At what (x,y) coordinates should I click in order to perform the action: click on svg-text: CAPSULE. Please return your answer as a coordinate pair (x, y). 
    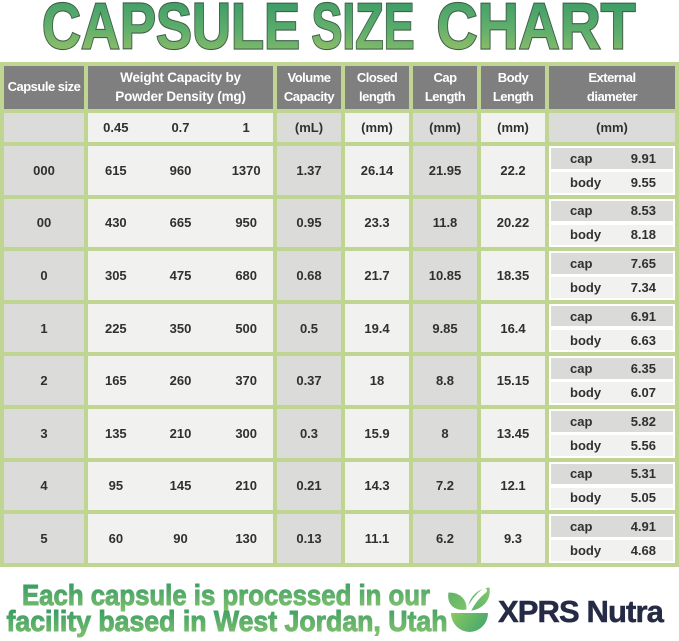
    Looking at the image, I should click on (171, 31).